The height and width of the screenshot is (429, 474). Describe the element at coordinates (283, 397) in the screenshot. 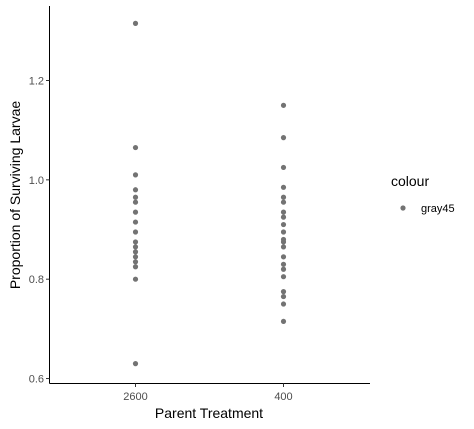

I see `x-tick-label: 400` at that location.